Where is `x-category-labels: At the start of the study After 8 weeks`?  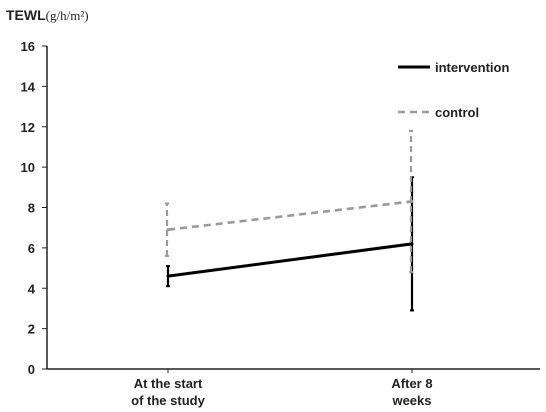 x-category-labels: At the start of the study After 8 weeks is located at coordinates (282, 388).